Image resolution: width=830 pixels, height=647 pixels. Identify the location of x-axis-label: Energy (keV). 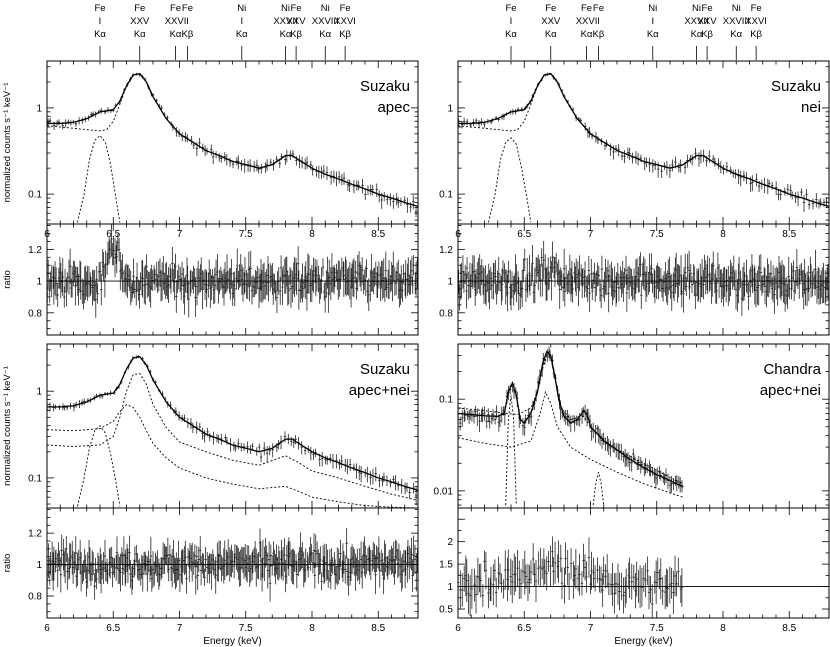
(643, 641).